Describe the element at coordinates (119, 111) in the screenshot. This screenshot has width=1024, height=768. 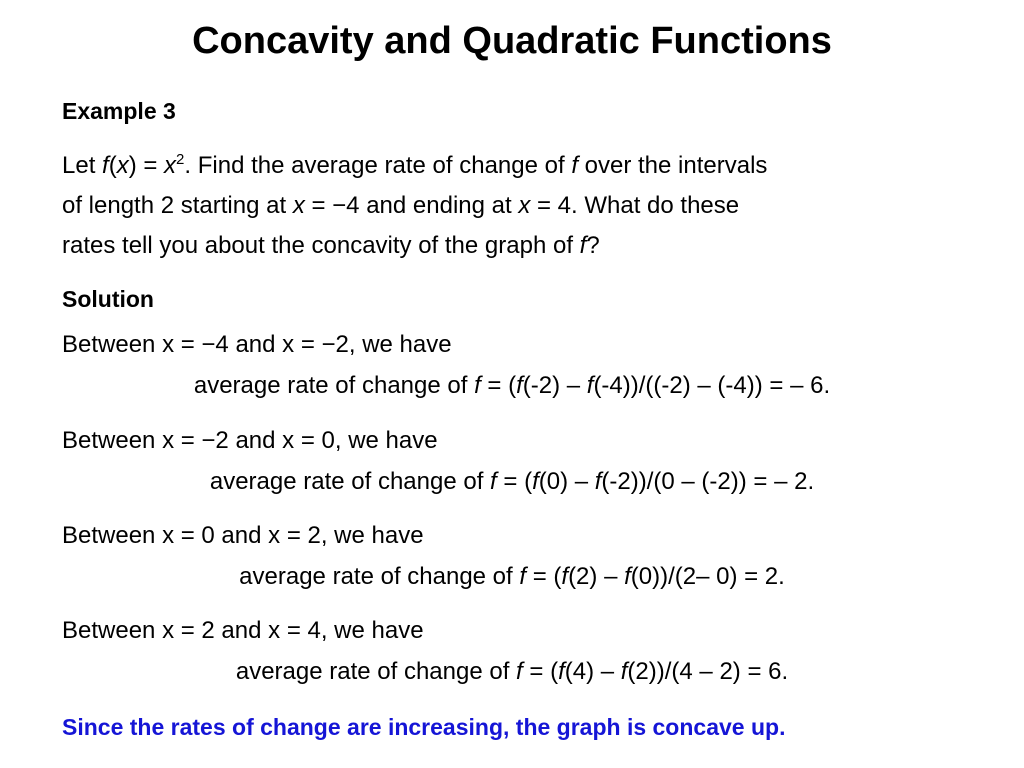
I see `example-heading: Example 3` at that location.